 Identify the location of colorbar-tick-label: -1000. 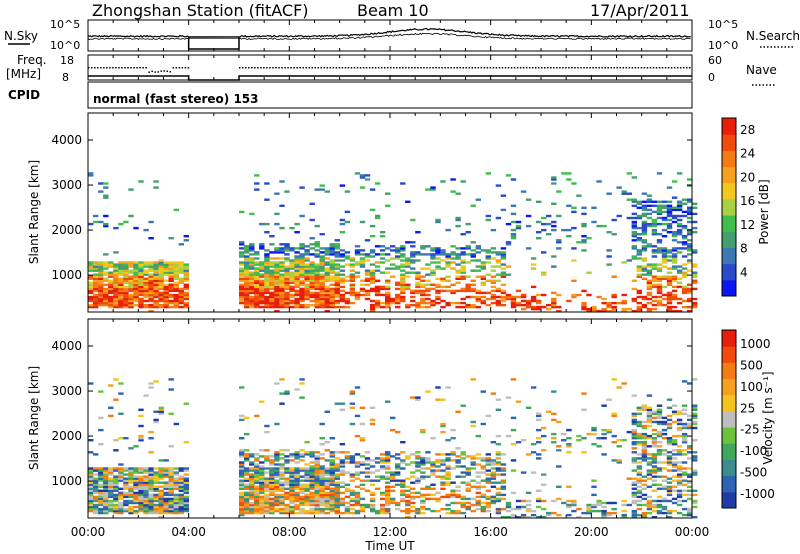
(757, 494).